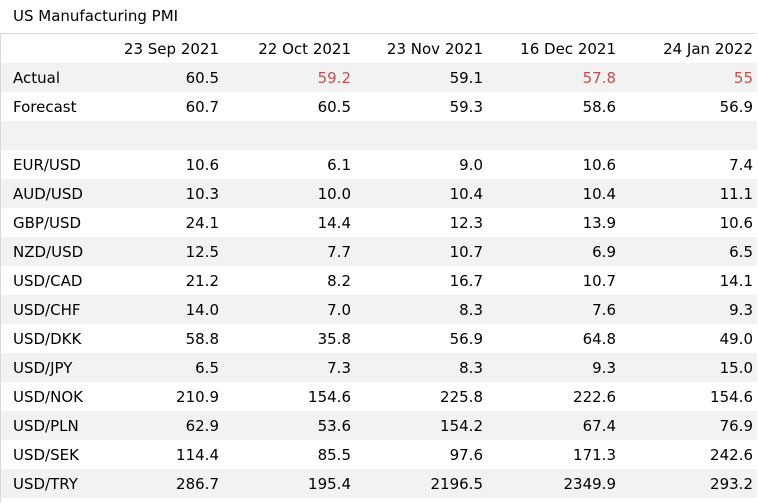 This screenshot has width=758, height=503. Describe the element at coordinates (466, 338) in the screenshot. I see `pair-value: 56.9` at that location.